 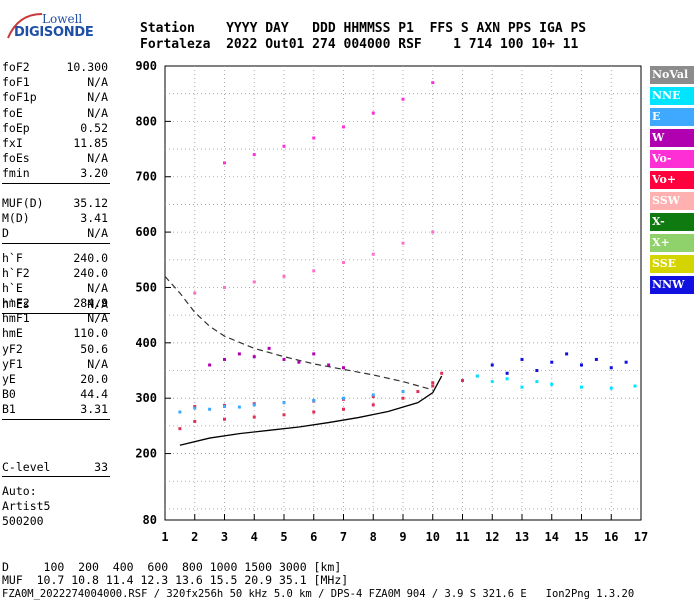 What do you see at coordinates (94, 409) in the screenshot?
I see `param-value: 3.31` at bounding box center [94, 409].